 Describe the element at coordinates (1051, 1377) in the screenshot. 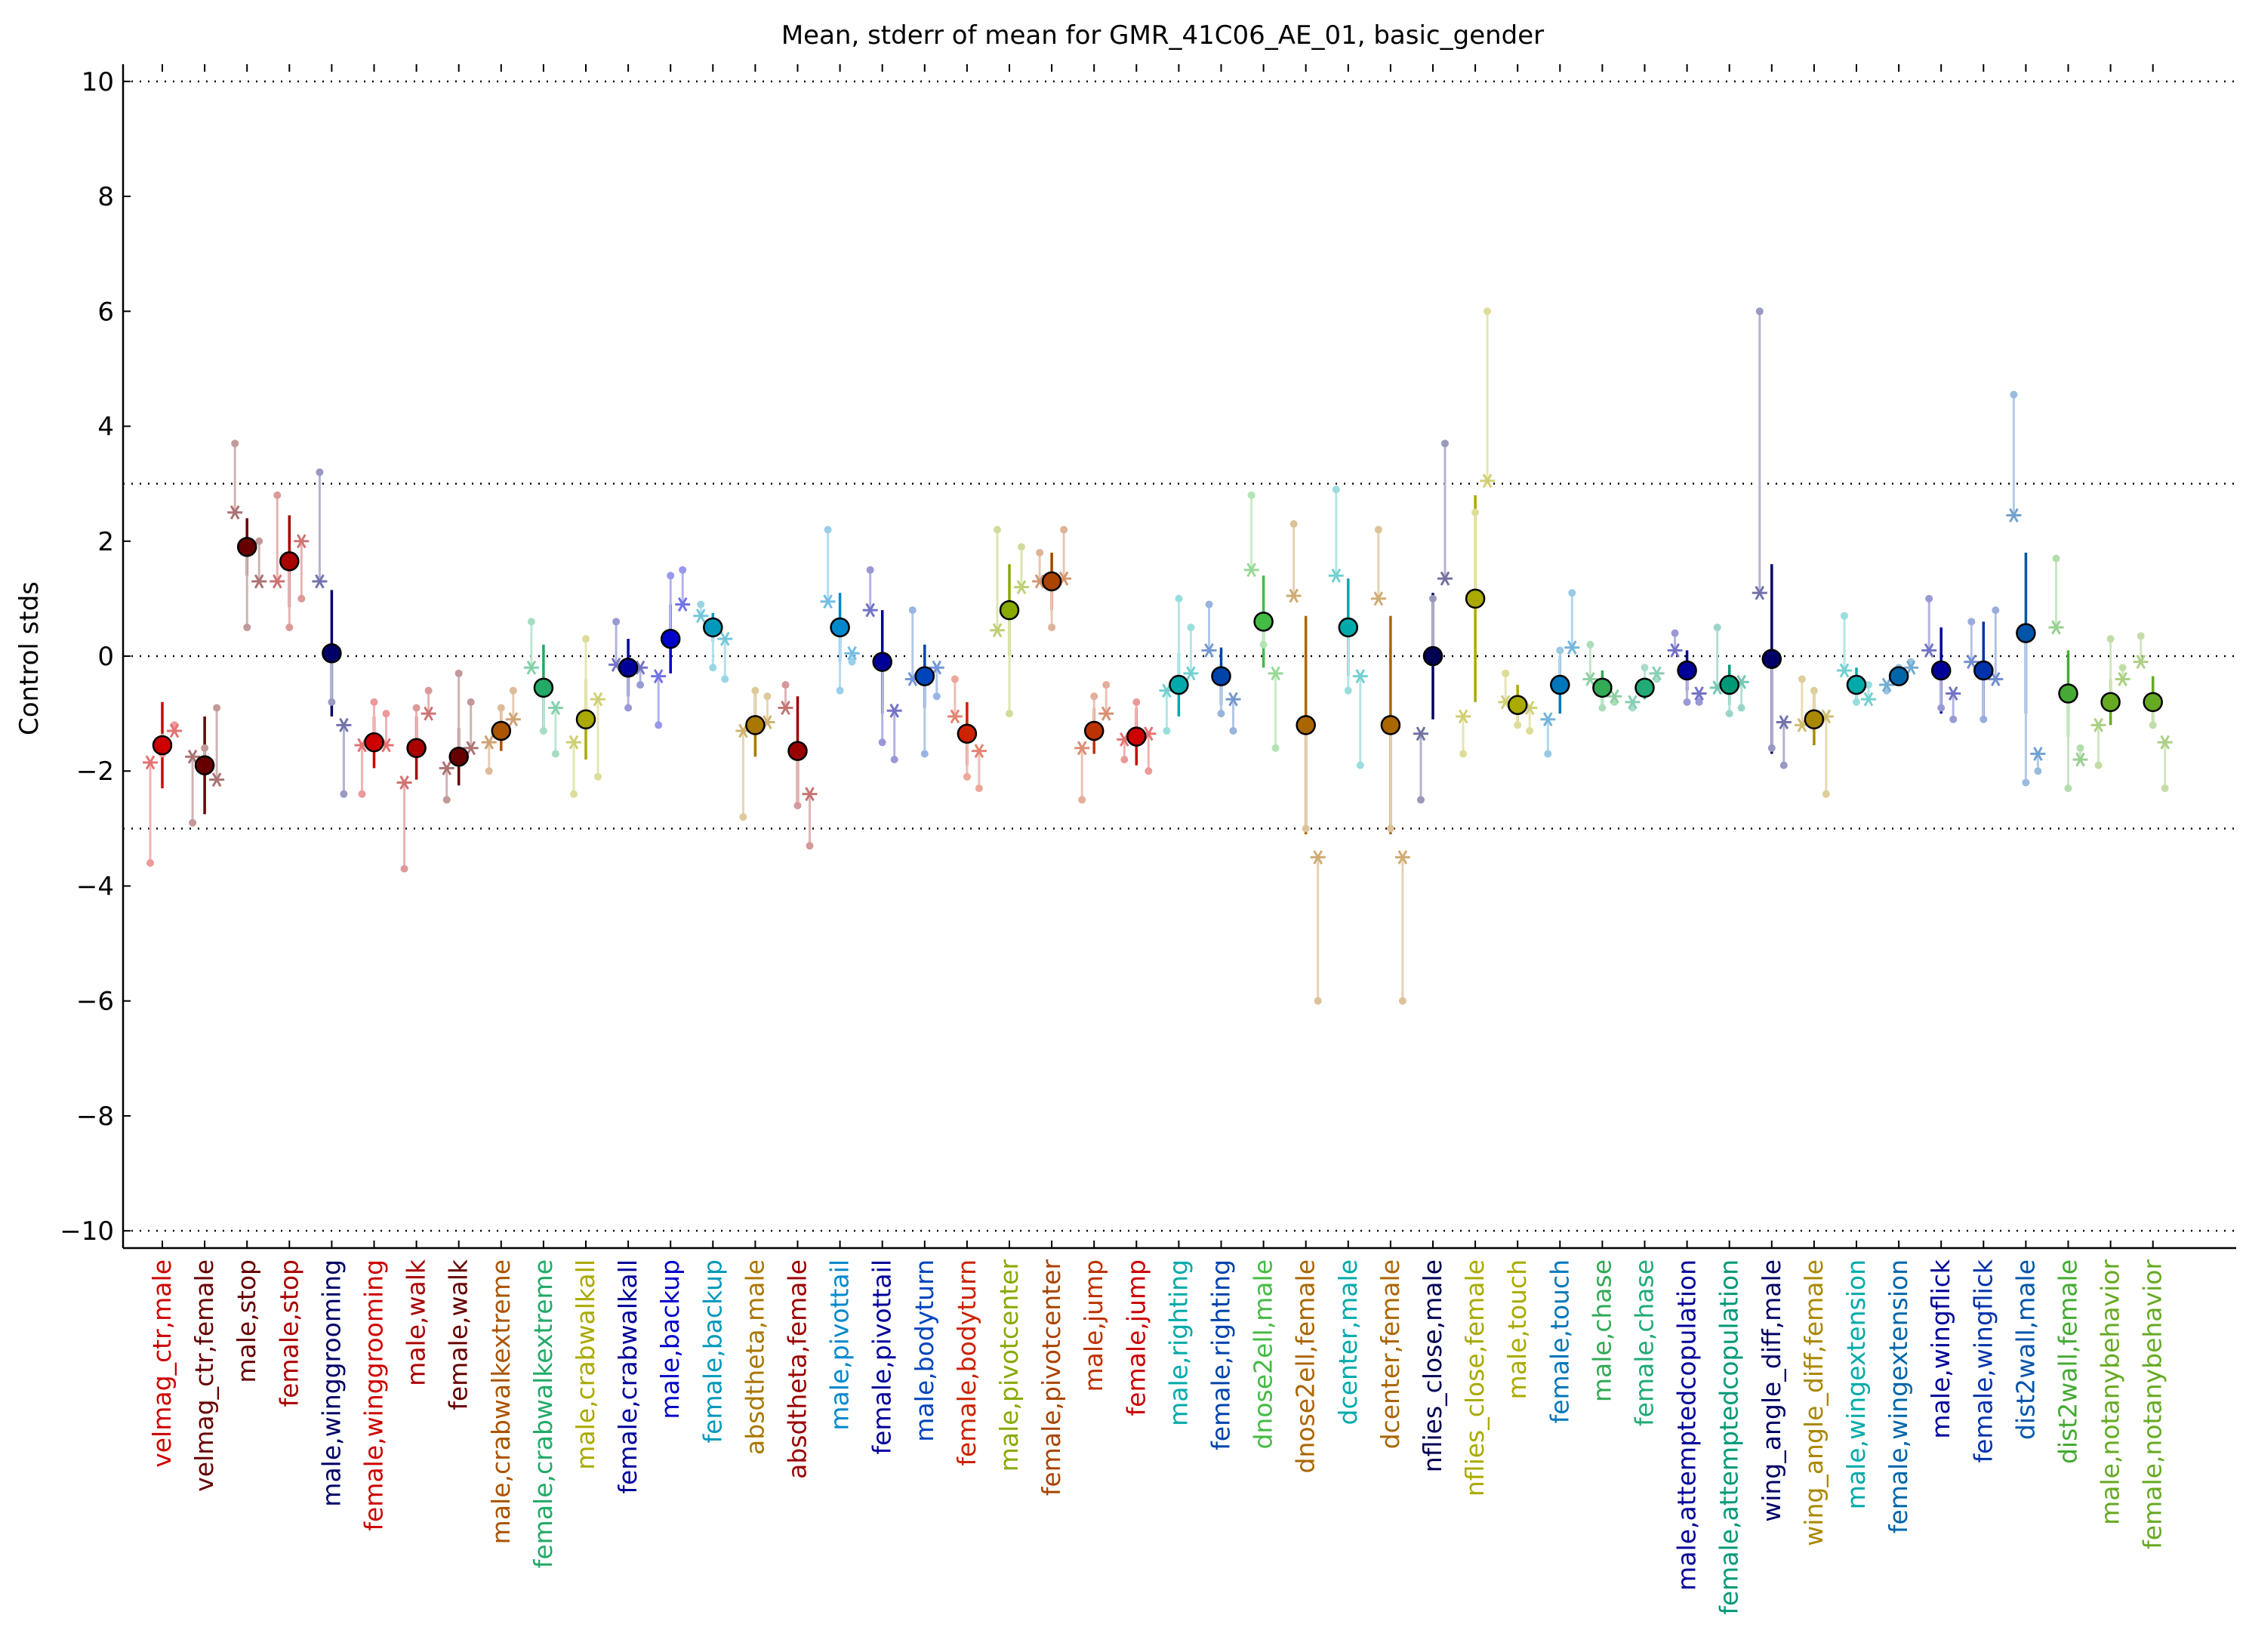

I see `x-tick-label: female,pivotcenter` at that location.